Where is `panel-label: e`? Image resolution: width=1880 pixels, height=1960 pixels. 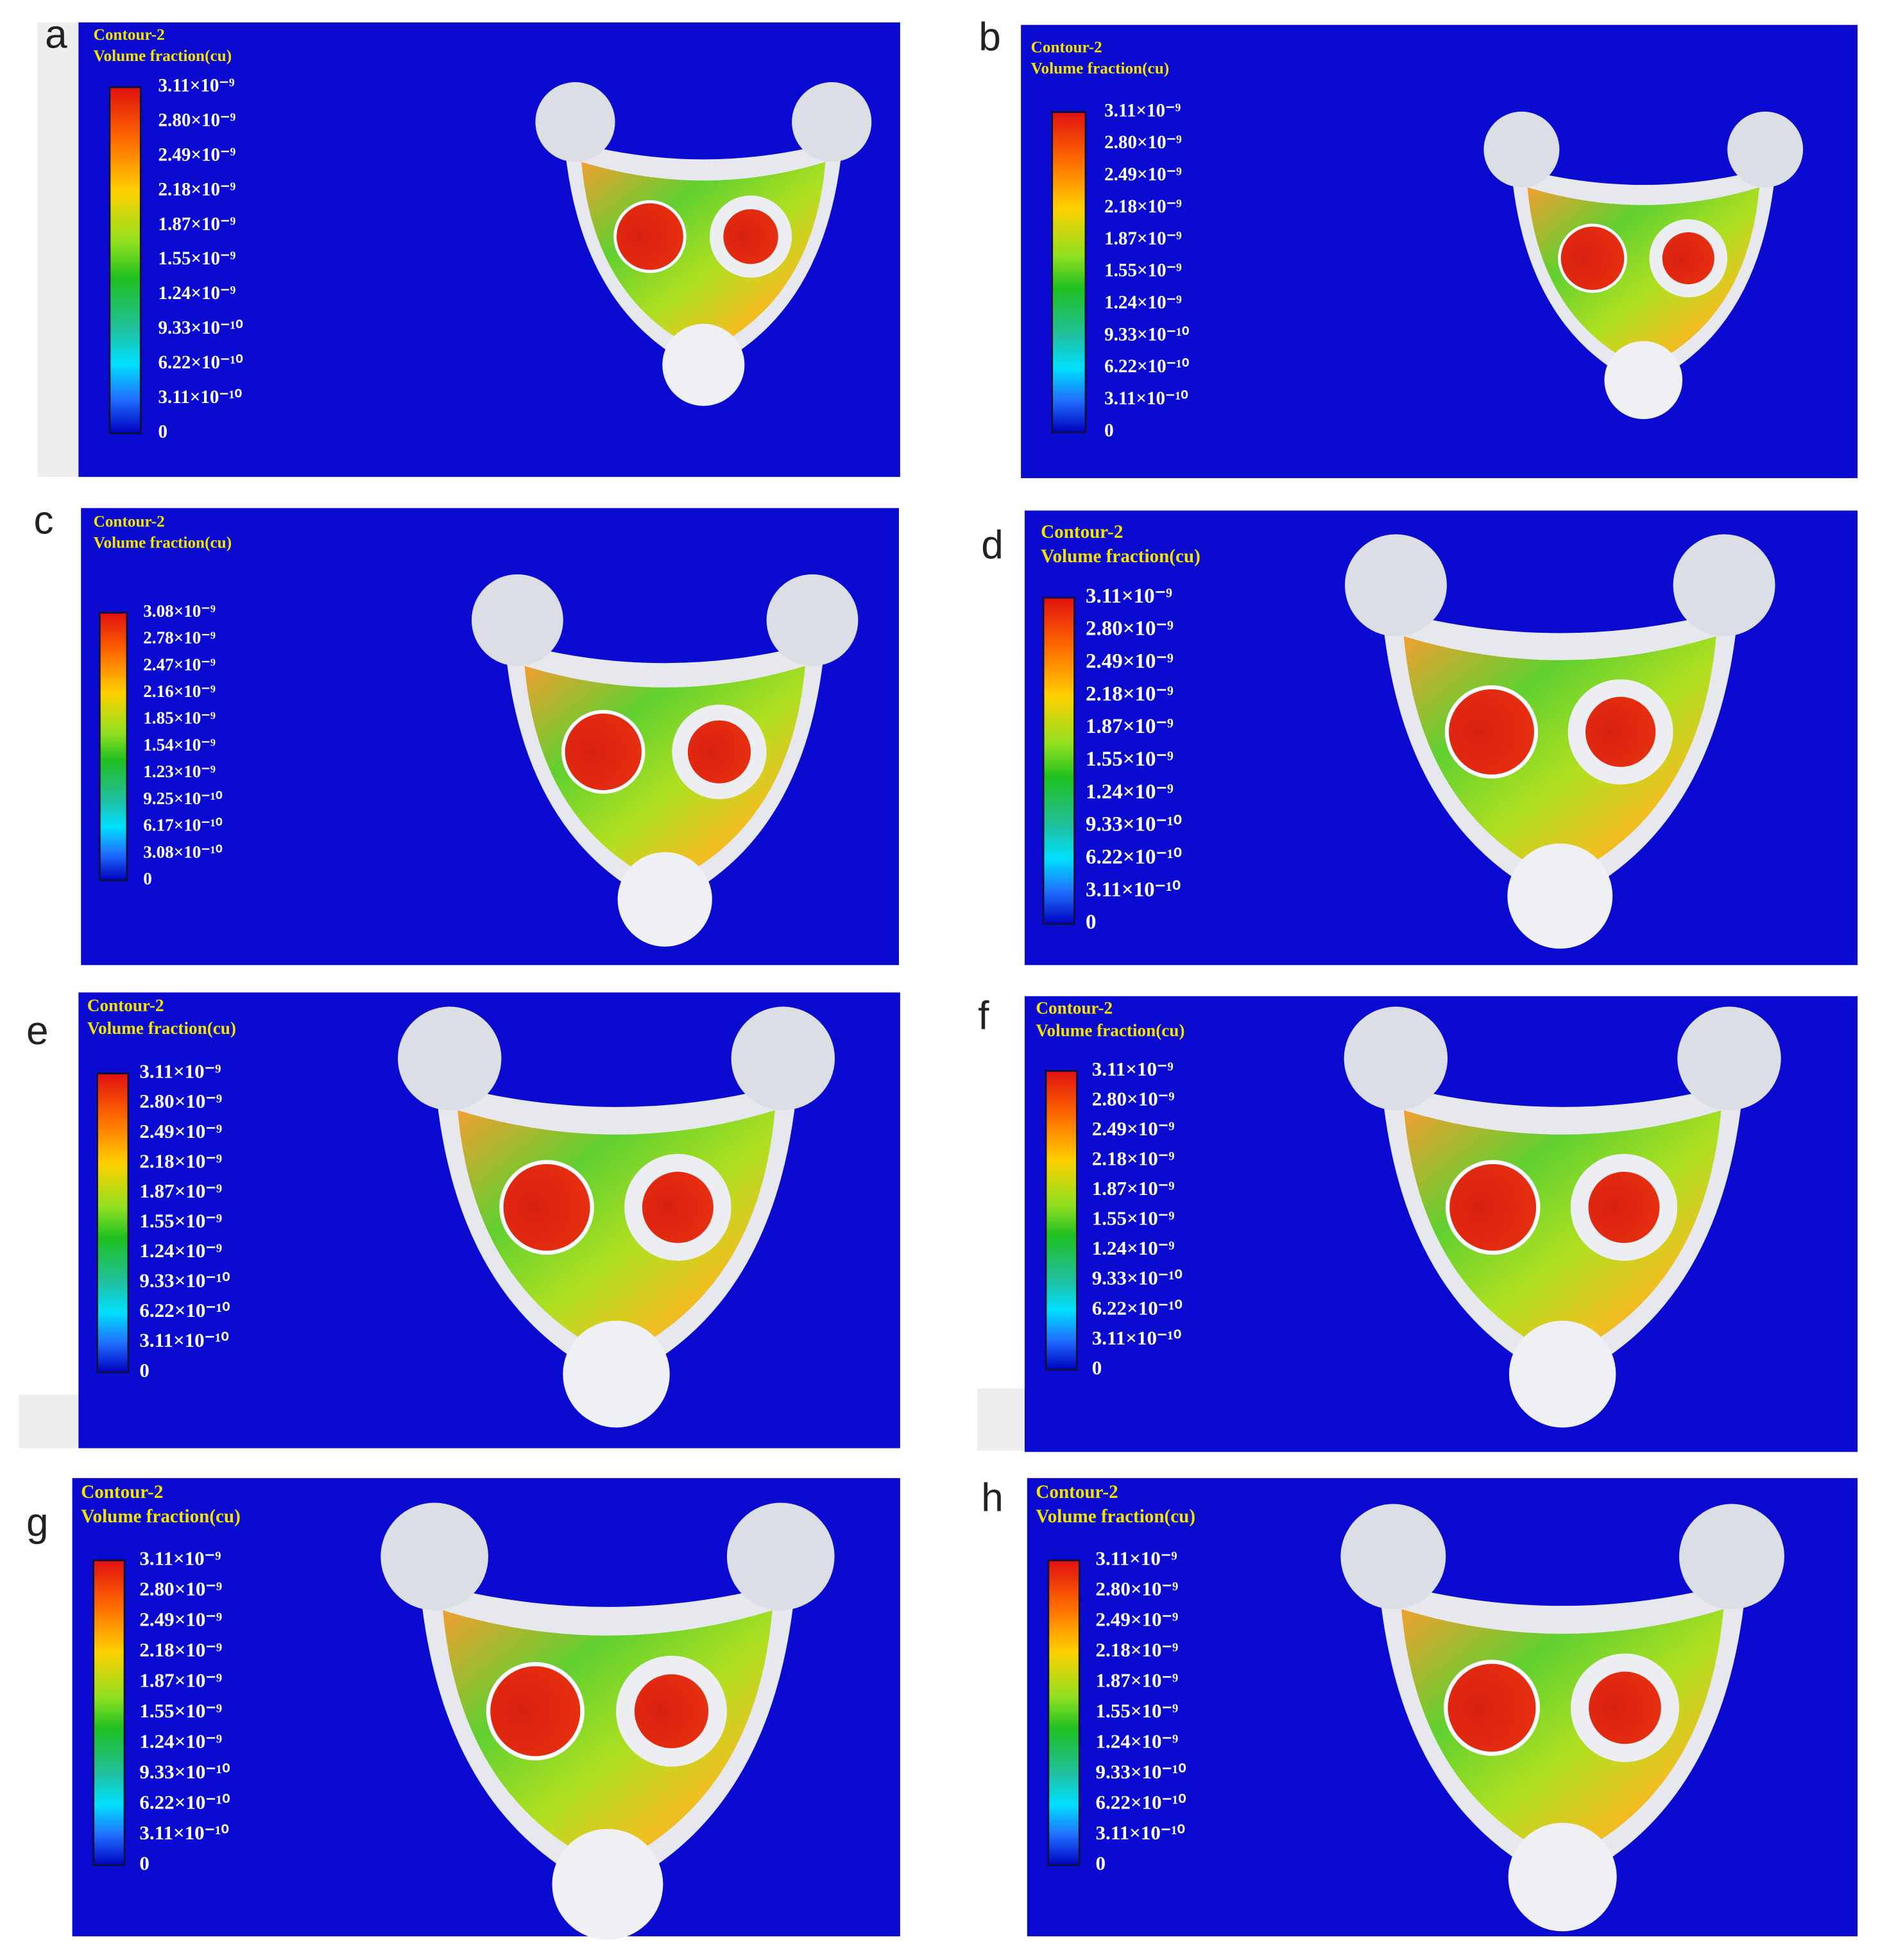 panel-label: e is located at coordinates (37, 1031).